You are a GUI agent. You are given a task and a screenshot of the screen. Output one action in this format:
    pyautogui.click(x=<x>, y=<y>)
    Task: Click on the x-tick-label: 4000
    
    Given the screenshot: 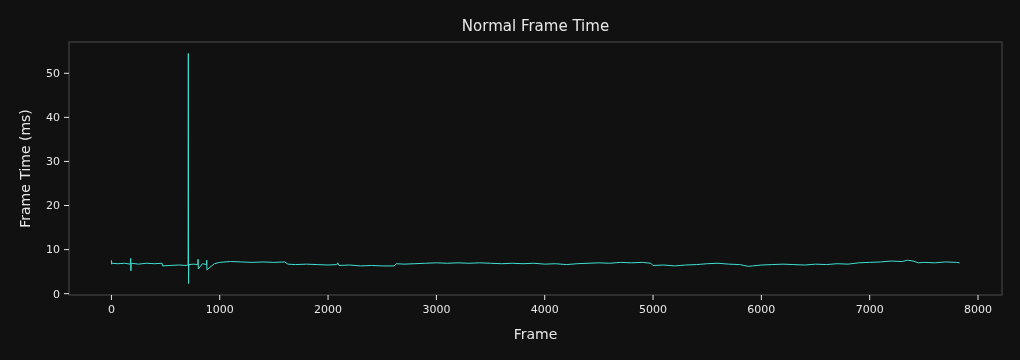 What is the action you would take?
    pyautogui.click(x=544, y=309)
    